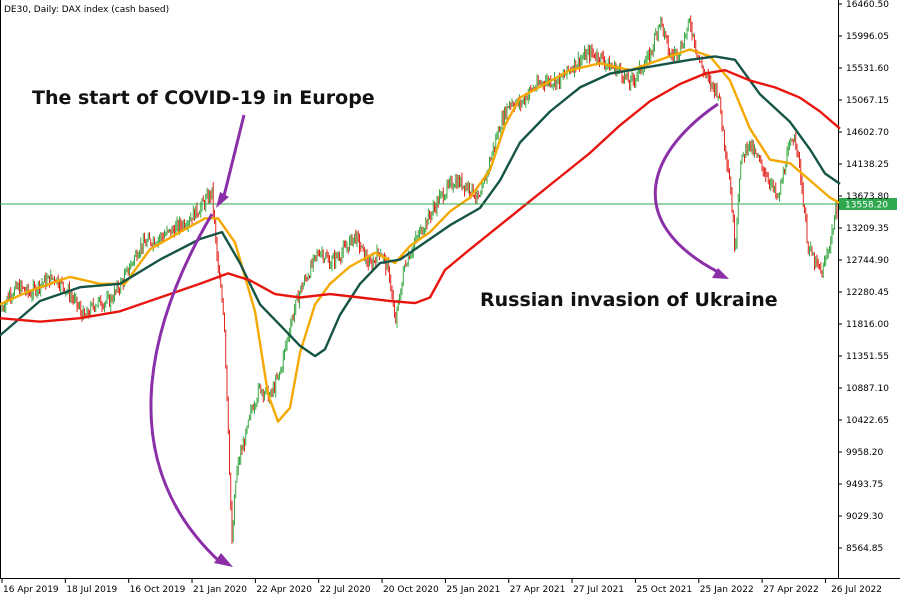  I want to click on y-tick-label: 11816.00, so click(867, 325).